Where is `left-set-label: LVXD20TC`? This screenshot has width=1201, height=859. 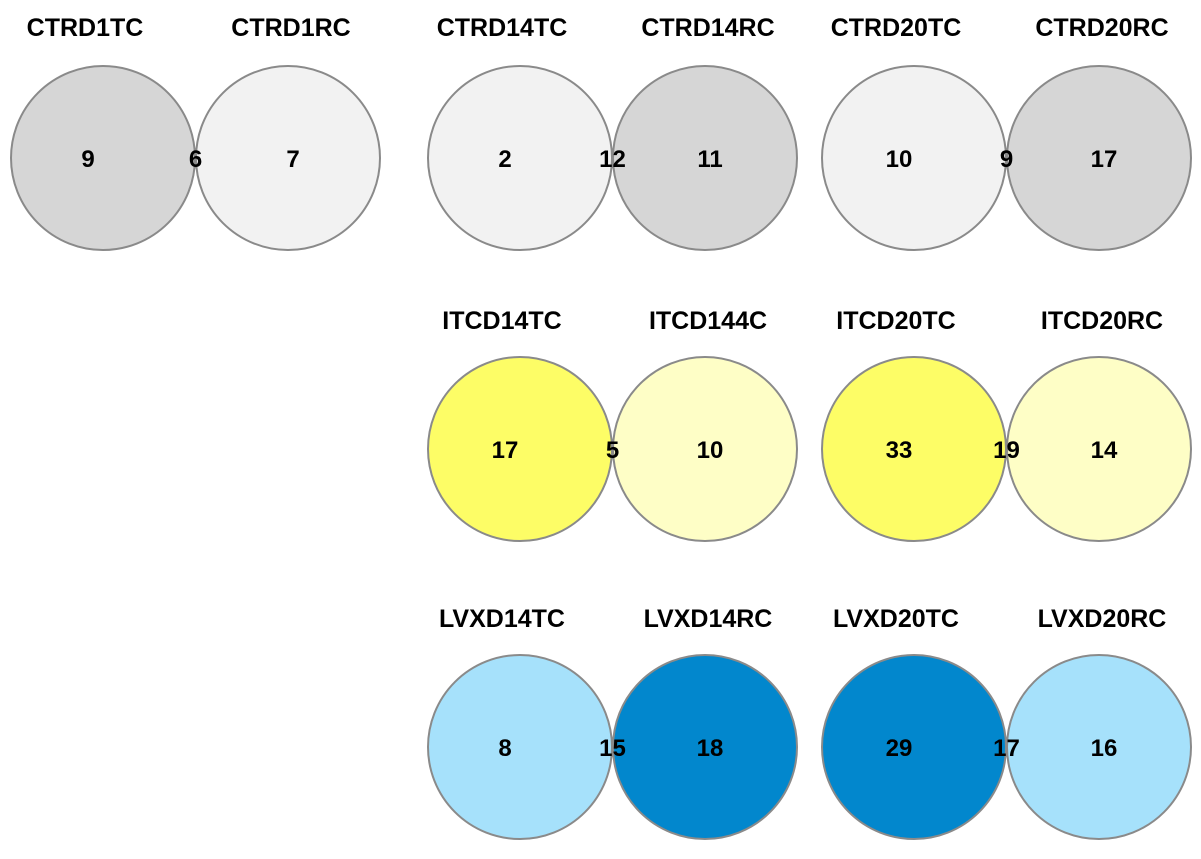
left-set-label: LVXD20TC is located at coordinates (896, 619).